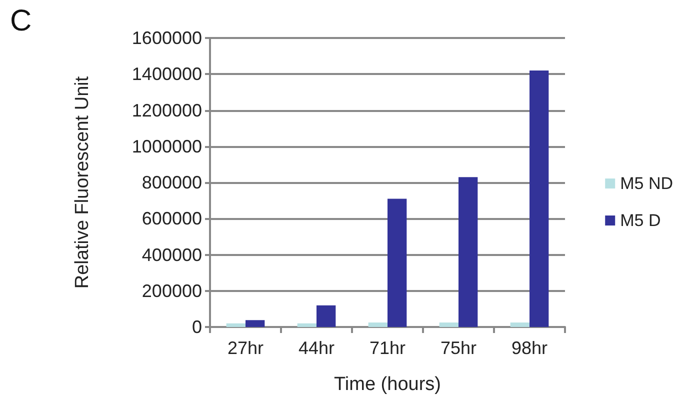  I want to click on y-tick-label: 1400000, so click(167, 74).